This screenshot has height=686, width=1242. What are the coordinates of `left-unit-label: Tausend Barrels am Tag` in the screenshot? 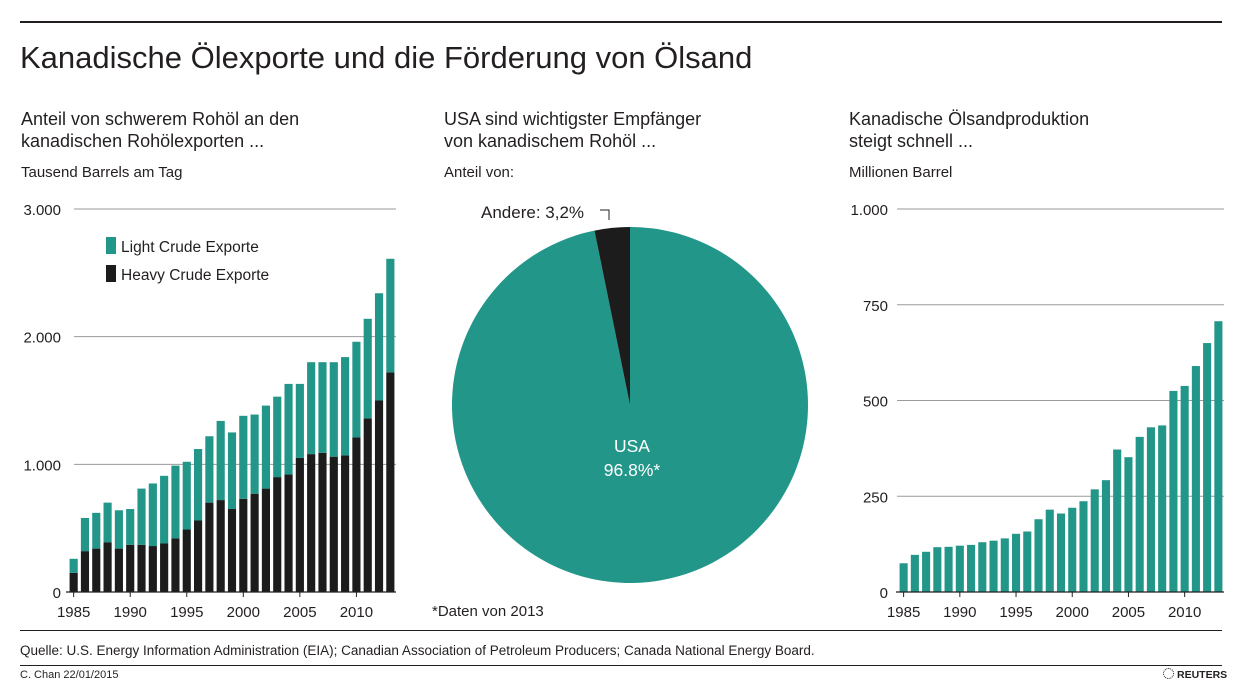 It's located at (102, 172).